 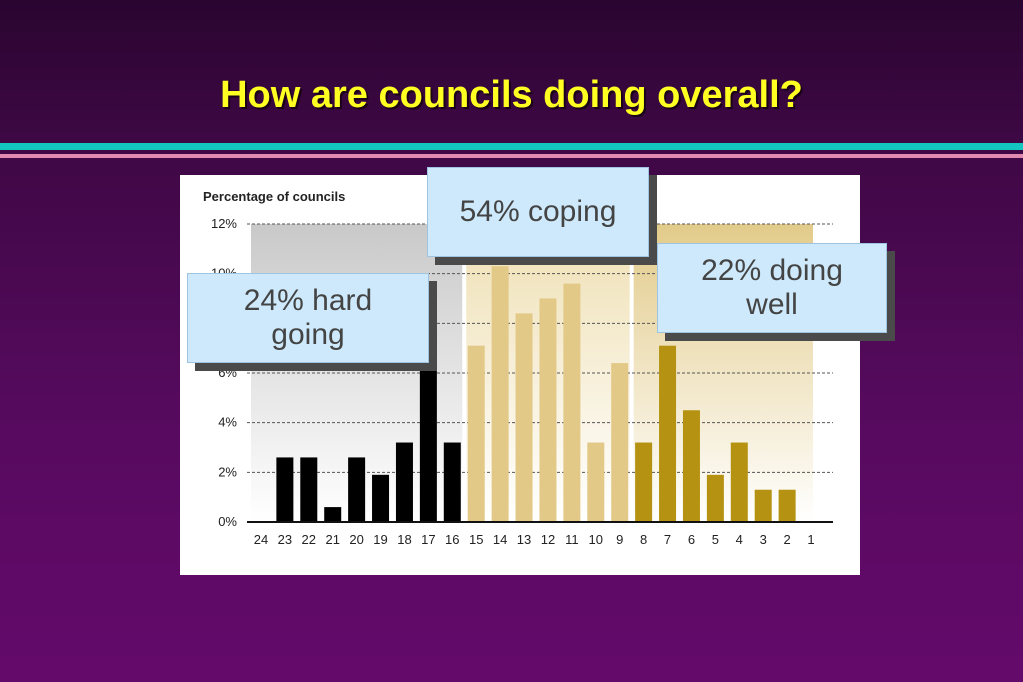 What do you see at coordinates (356, 539) in the screenshot?
I see `x-tick-label: 20` at bounding box center [356, 539].